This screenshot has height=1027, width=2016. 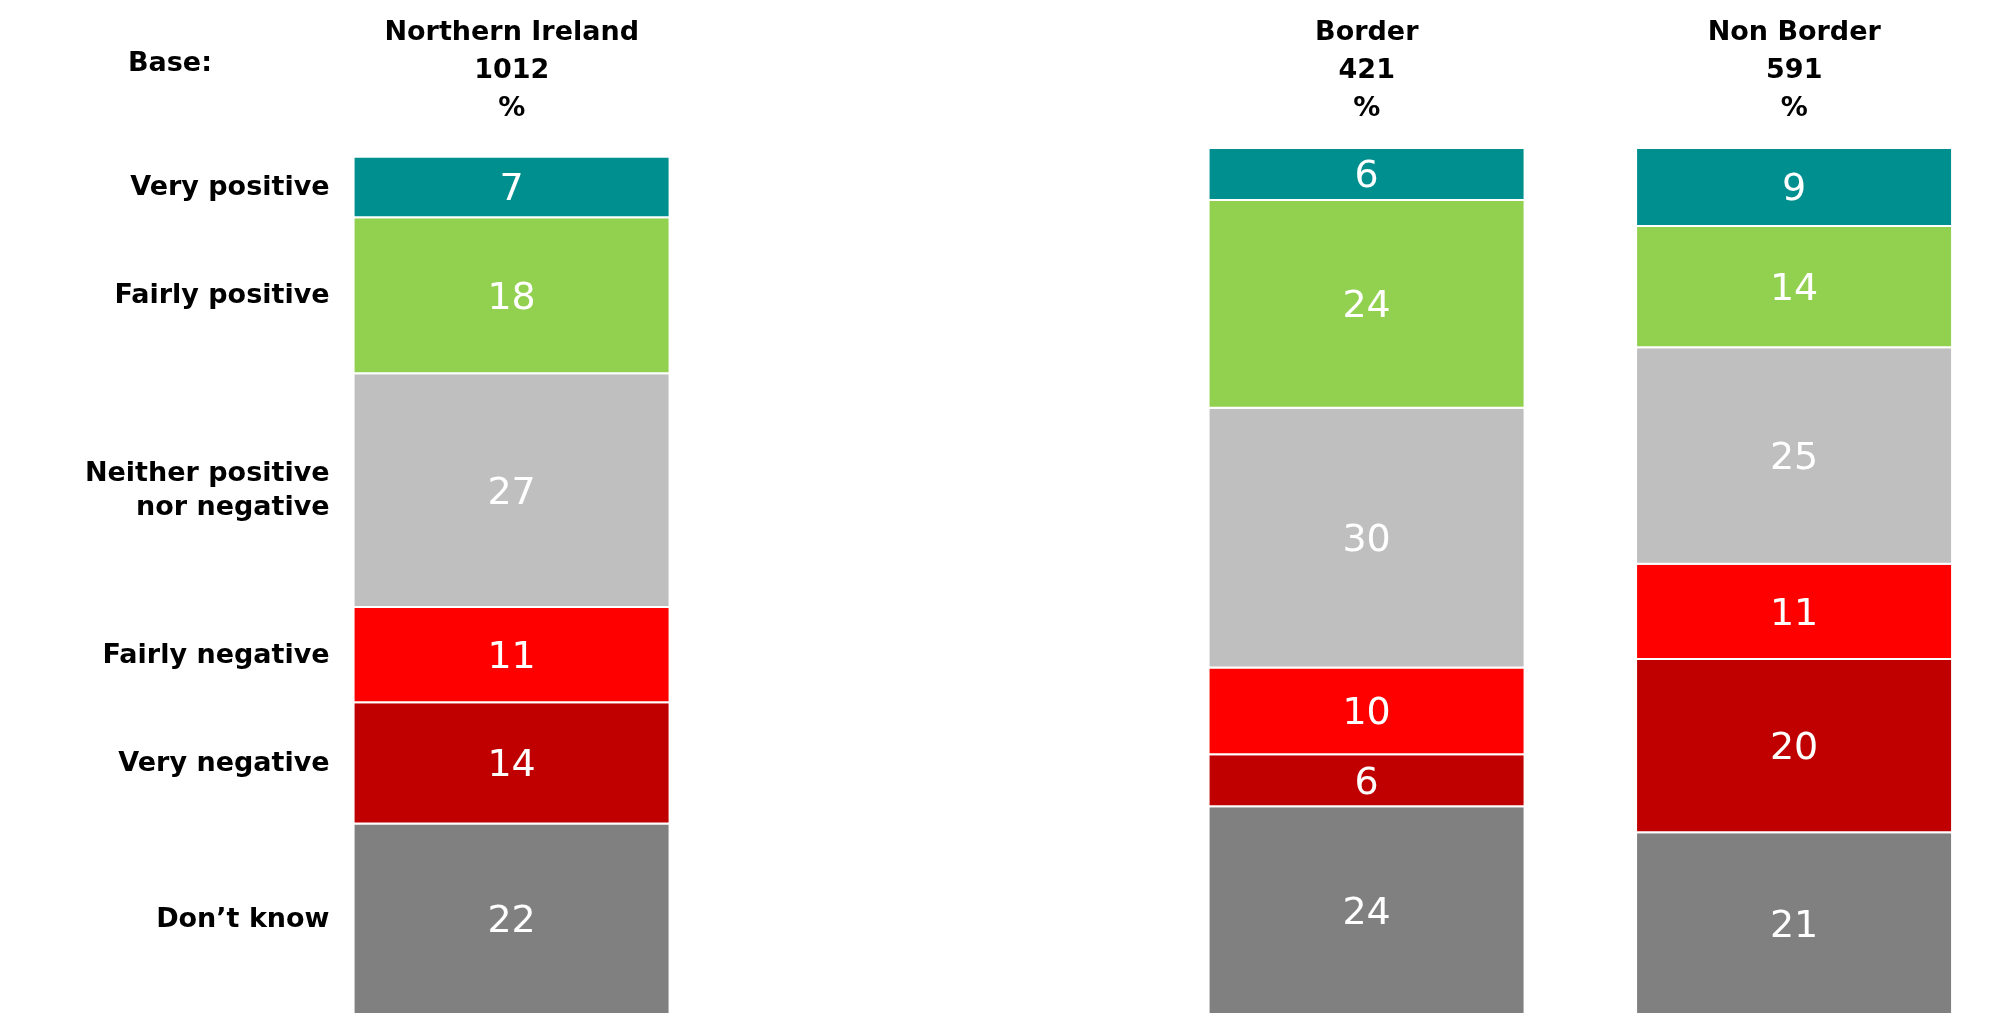 I want to click on data-label: 25, so click(x=1794, y=455).